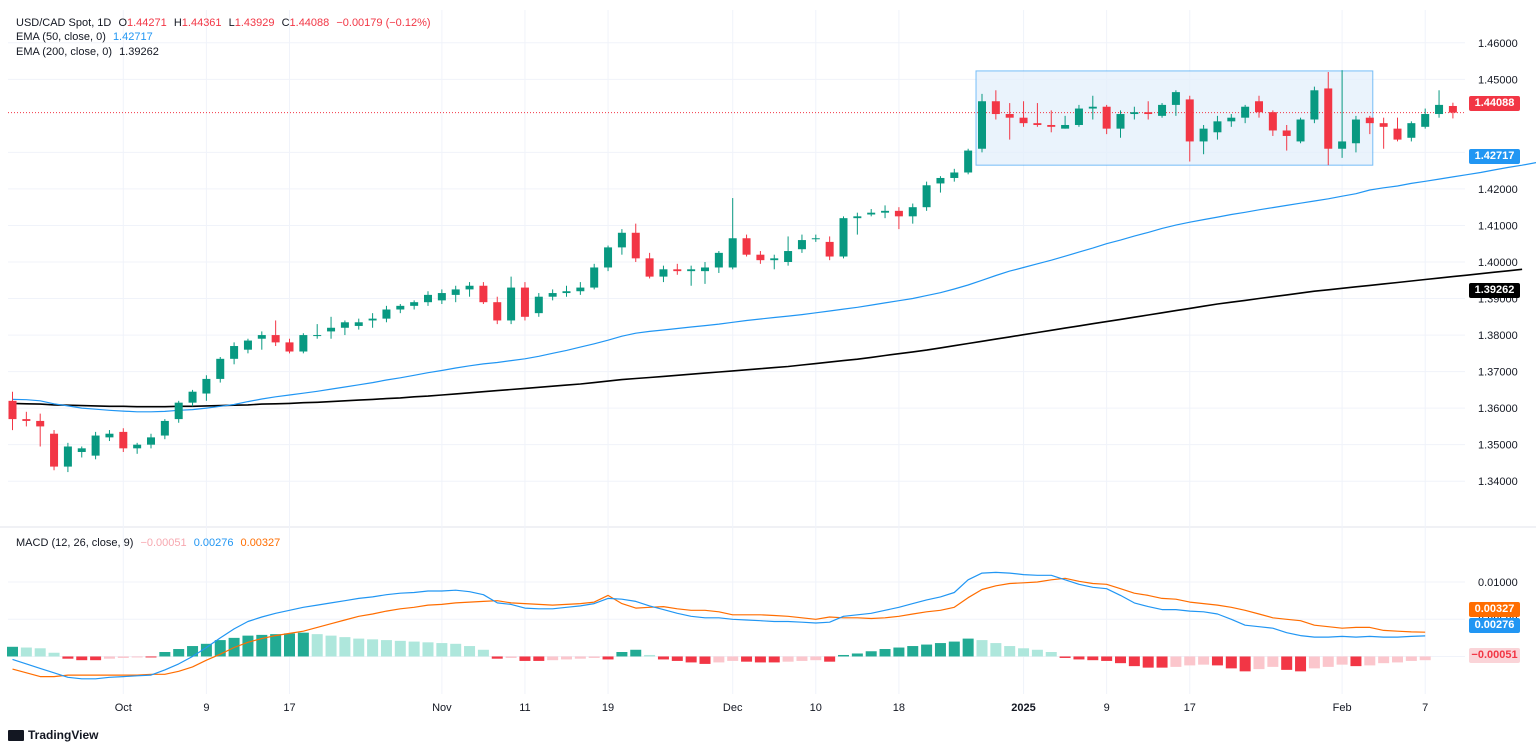  I want to click on tradingview-logo-icon, so click(16, 735).